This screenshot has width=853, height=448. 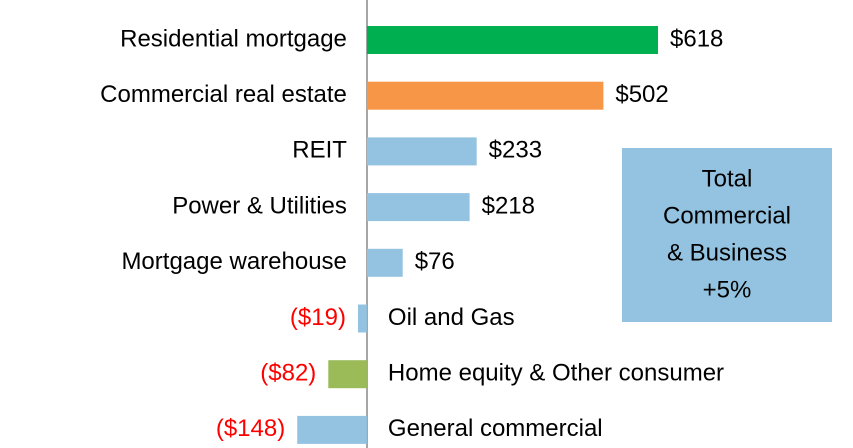 I want to click on value-label: $76, so click(x=435, y=261).